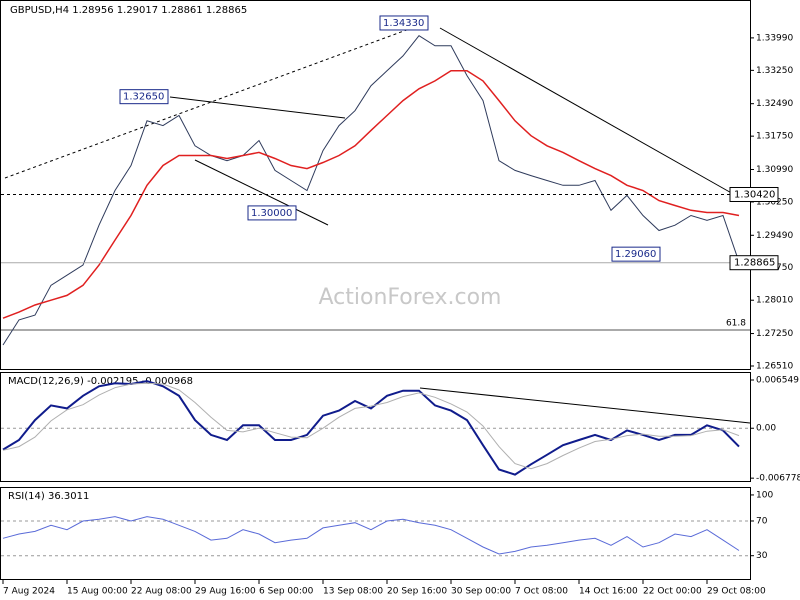 This screenshot has height=600, width=800. I want to click on x-tick-label: 29 Oct 08:00, so click(736, 592).